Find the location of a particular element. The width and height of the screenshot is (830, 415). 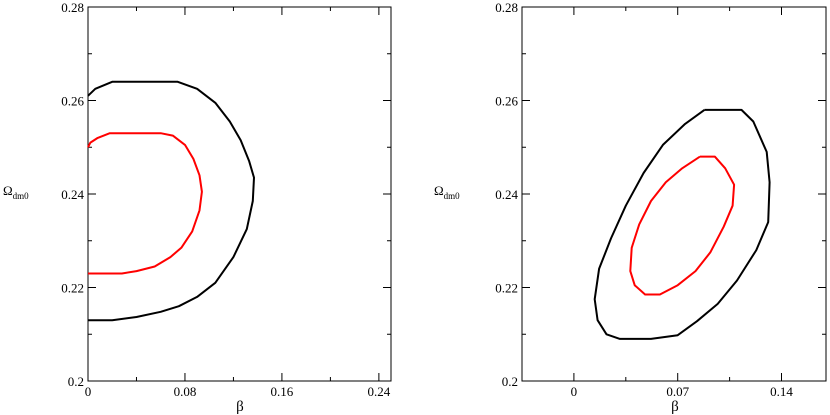

x-tick-label: 0.16 is located at coordinates (282, 391).